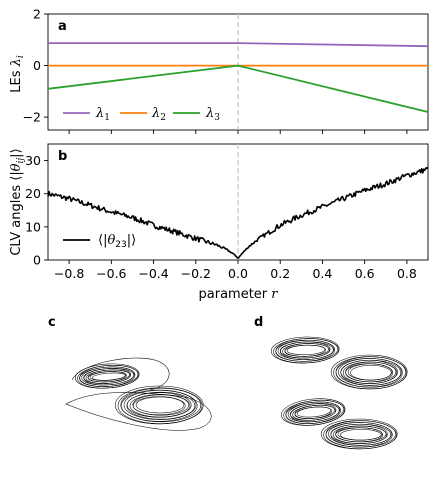 This screenshot has width=436, height=488. What do you see at coordinates (280, 273) in the screenshot?
I see `xtick-label: 0.2` at bounding box center [280, 273].